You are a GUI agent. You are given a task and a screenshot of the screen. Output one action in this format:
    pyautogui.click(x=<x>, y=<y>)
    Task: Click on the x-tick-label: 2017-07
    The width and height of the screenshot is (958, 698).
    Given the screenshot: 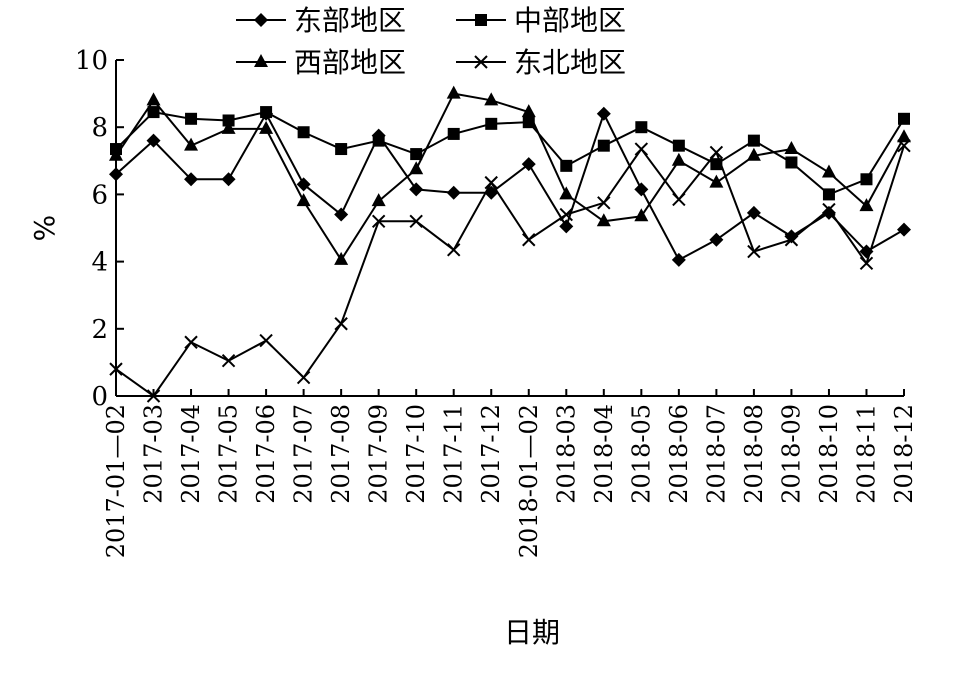 What is the action you would take?
    pyautogui.click(x=304, y=454)
    